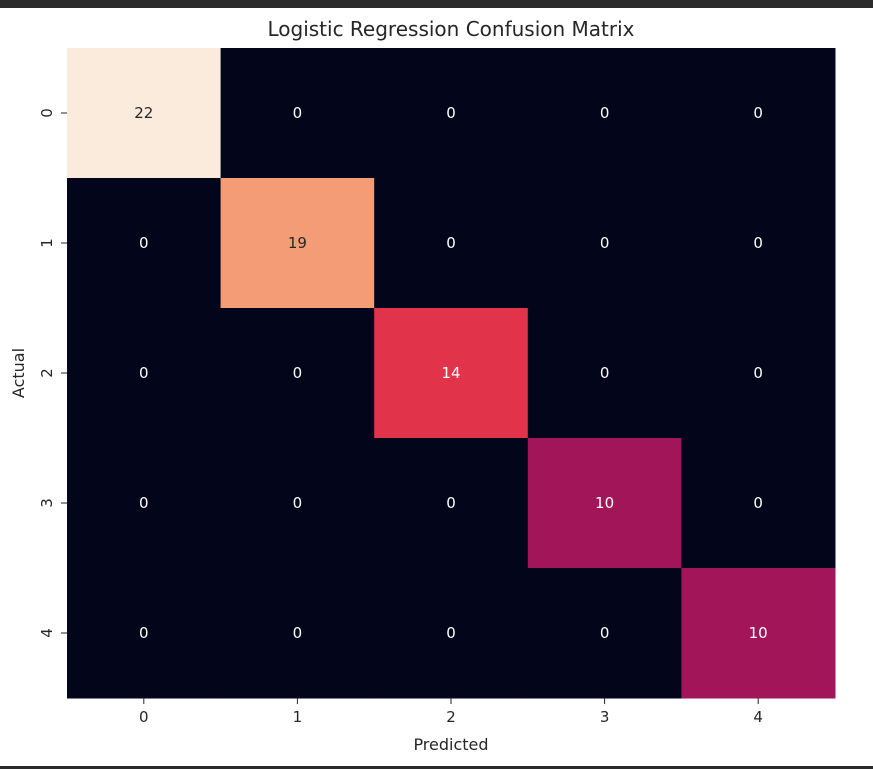  Describe the element at coordinates (605, 717) in the screenshot. I see `x-tick-label: 3` at that location.